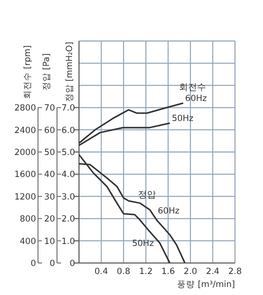  Describe the element at coordinates (101, 272) in the screenshot. I see `x-tick-label: 0.4` at that location.